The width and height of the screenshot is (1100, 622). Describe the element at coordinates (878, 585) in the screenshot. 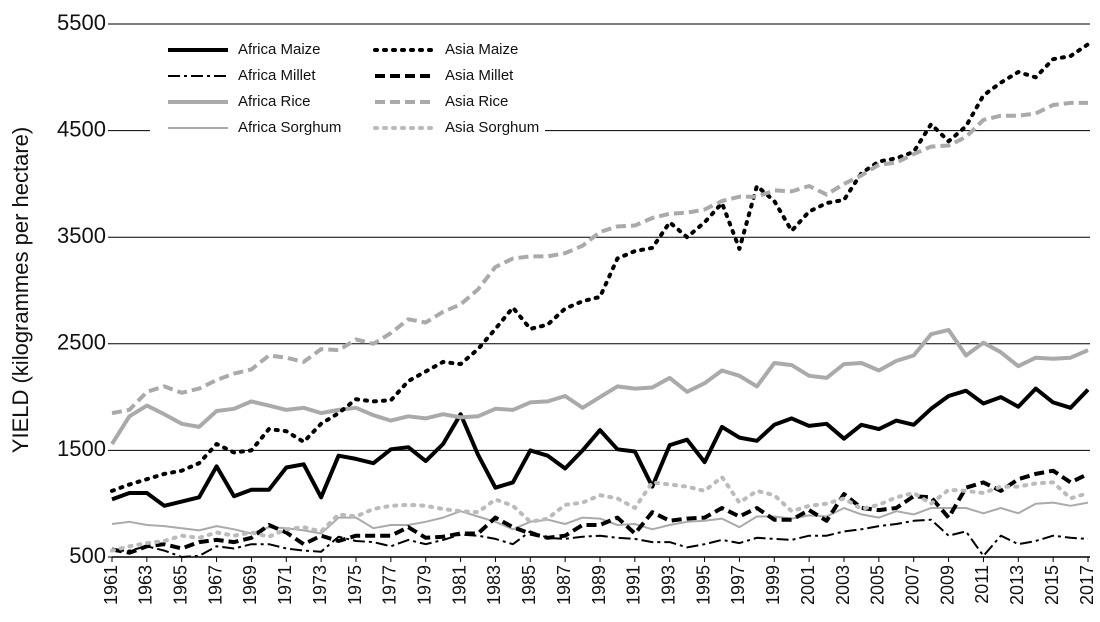

I see `x-tick-label: 2005` at that location.